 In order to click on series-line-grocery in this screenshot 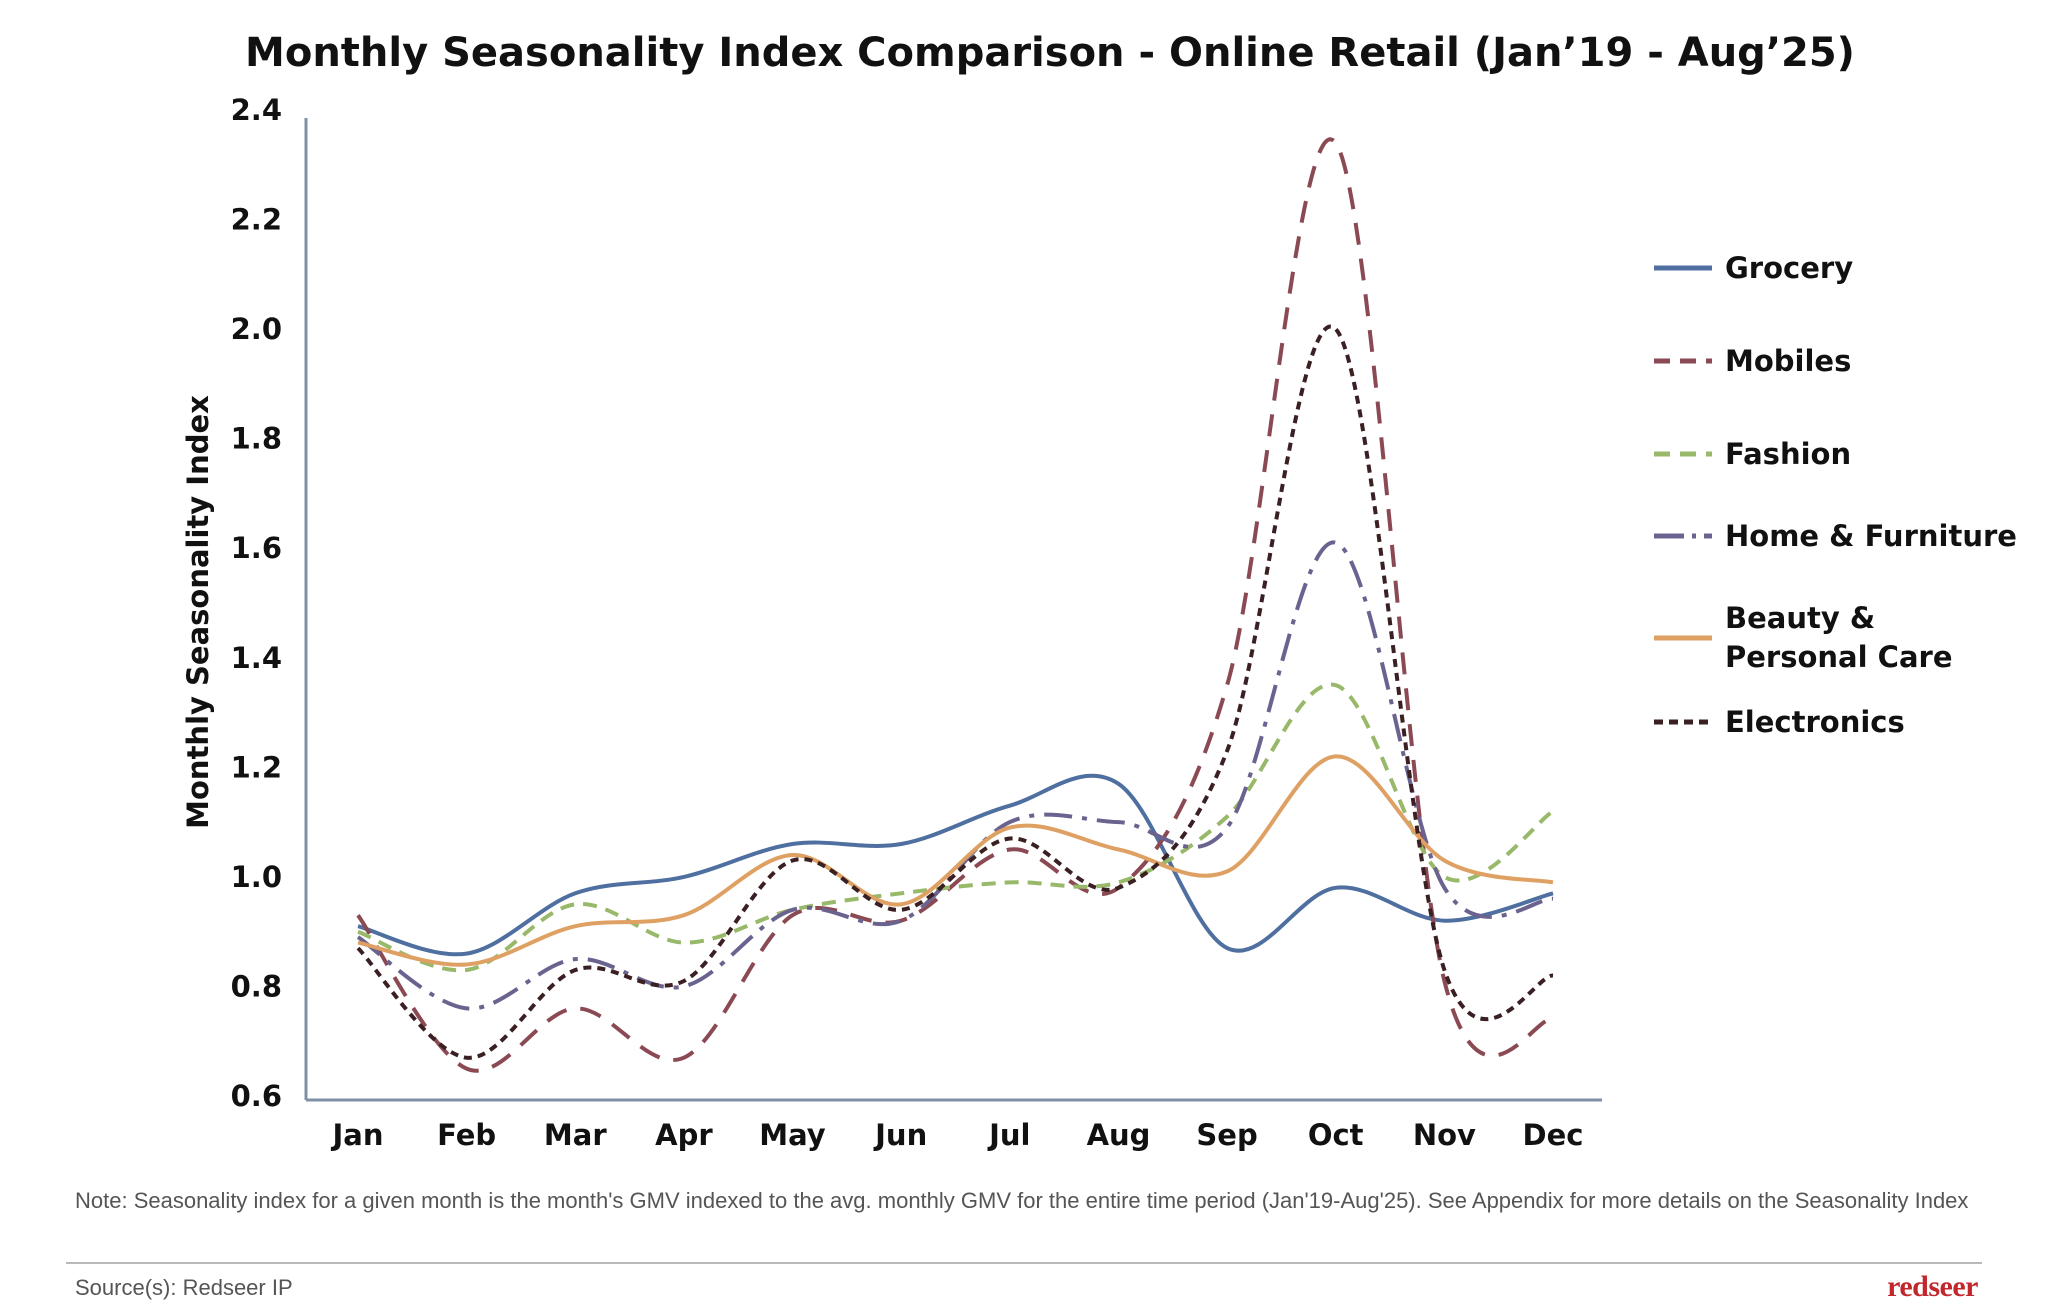, I will do `click(955, 865)`.